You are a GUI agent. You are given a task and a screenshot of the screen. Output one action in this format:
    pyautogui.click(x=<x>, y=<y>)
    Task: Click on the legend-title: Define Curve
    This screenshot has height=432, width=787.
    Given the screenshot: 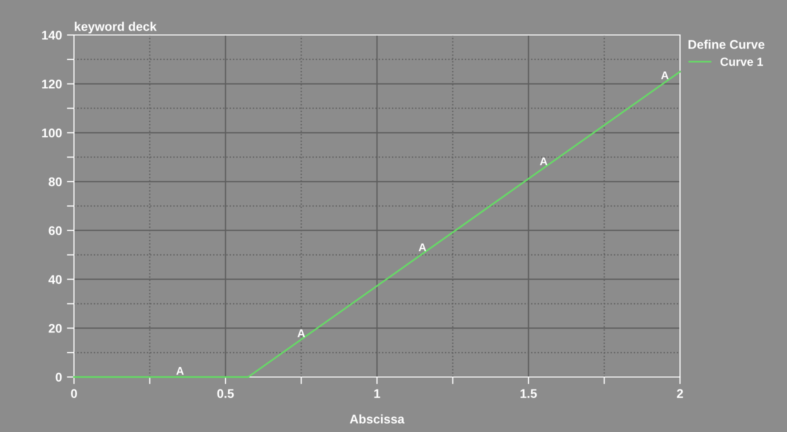 What is the action you would take?
    pyautogui.click(x=726, y=44)
    